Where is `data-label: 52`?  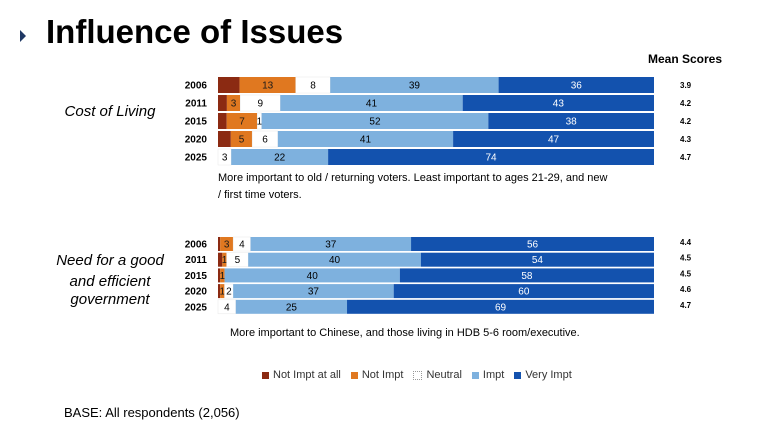
data-label: 52 is located at coordinates (375, 122).